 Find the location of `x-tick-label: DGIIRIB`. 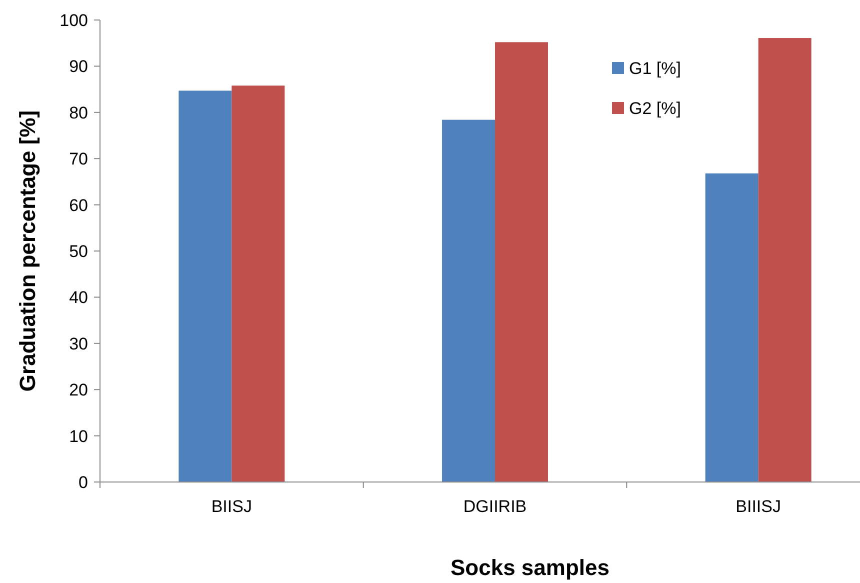

x-tick-label: DGIIRIB is located at coordinates (495, 506).